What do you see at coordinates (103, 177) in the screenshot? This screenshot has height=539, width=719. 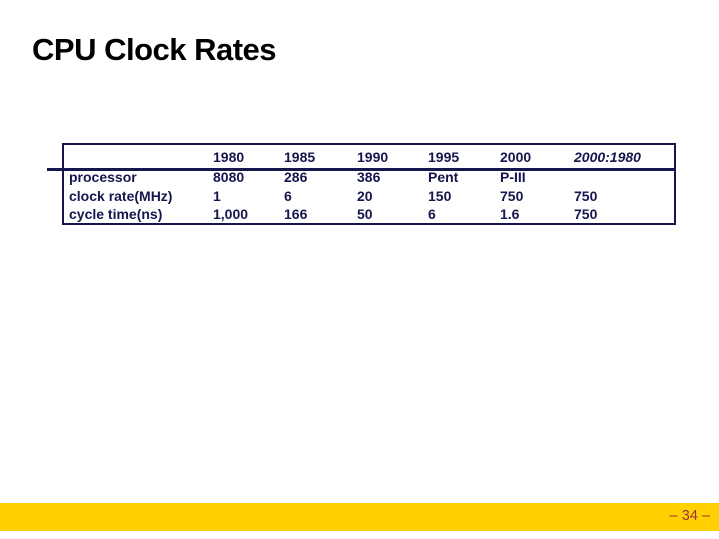 I see `row-label: processor` at bounding box center [103, 177].